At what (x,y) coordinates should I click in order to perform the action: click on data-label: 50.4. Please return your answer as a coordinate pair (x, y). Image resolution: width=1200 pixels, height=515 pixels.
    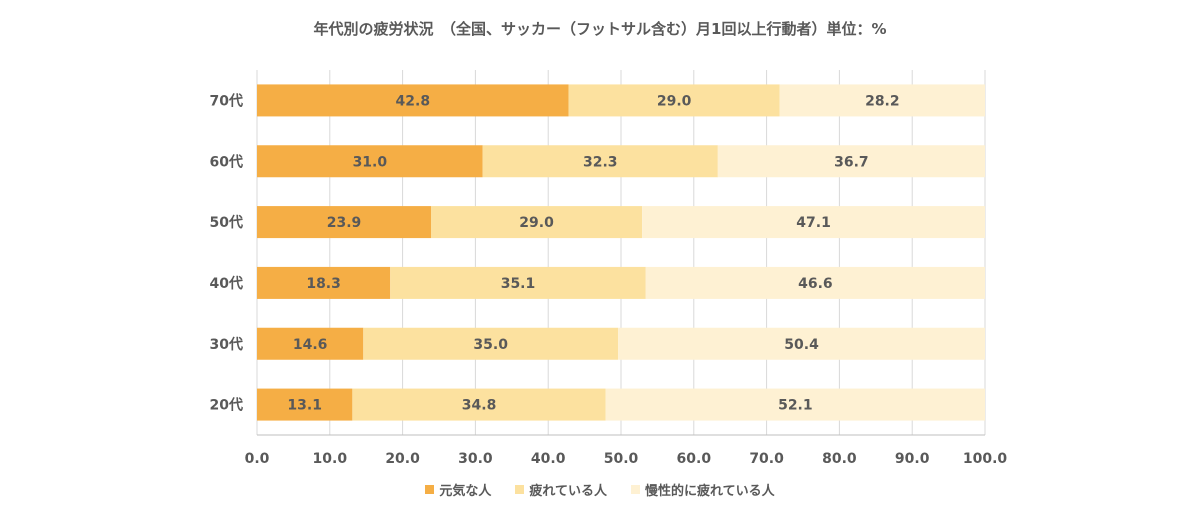
    Looking at the image, I should click on (801, 345).